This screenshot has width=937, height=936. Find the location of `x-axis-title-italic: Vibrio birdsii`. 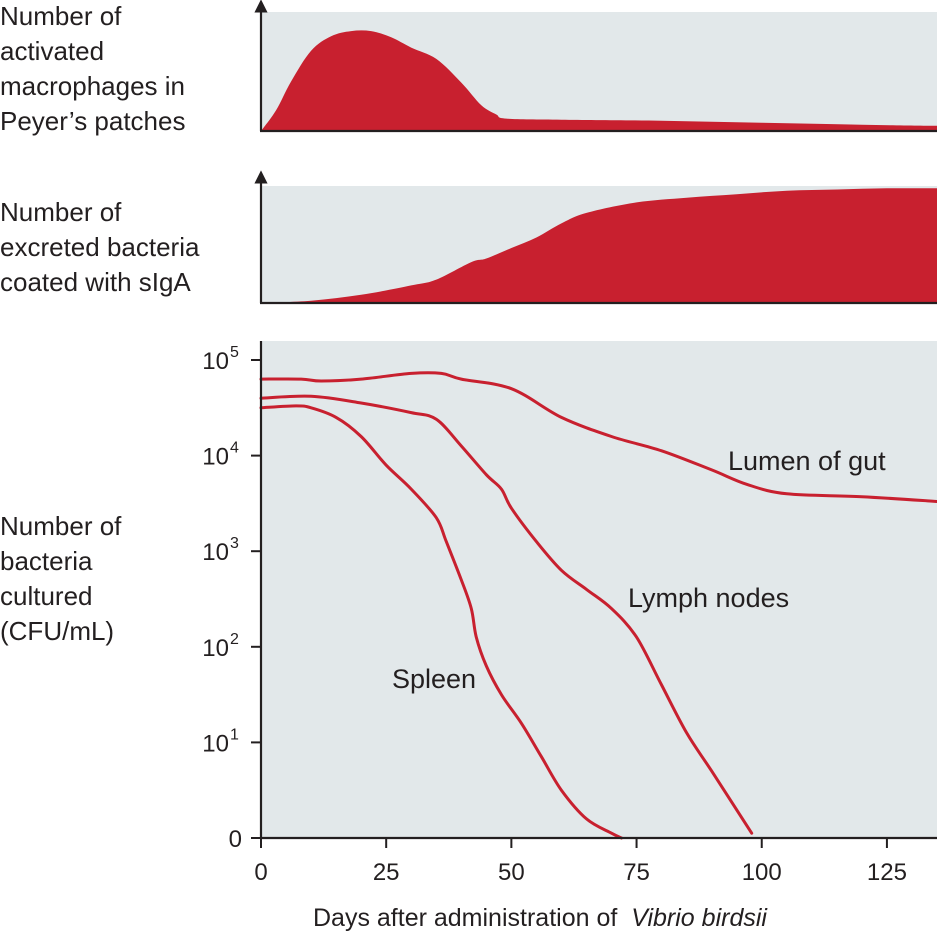

x-axis-title-italic: Vibrio birdsii is located at coordinates (699, 918).